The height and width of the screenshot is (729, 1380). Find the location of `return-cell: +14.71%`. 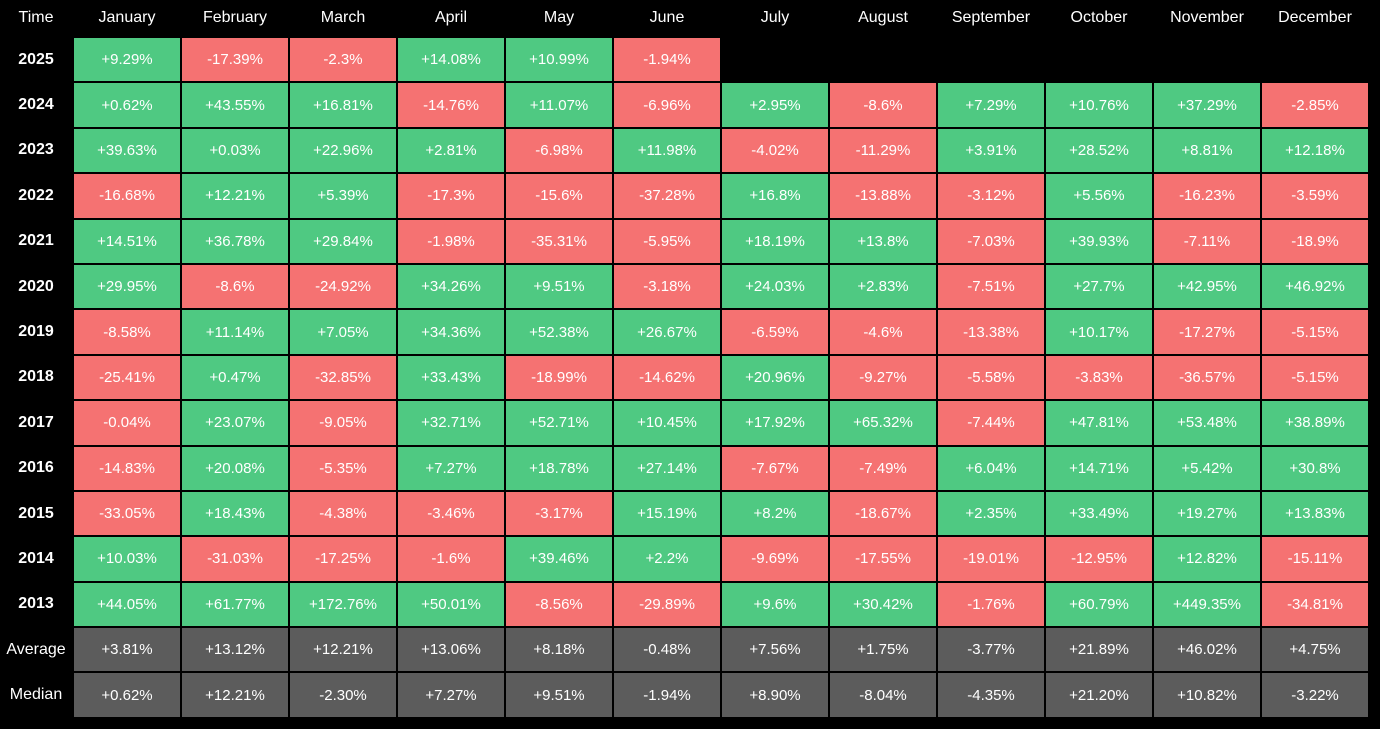

return-cell: +14.71% is located at coordinates (1099, 468).